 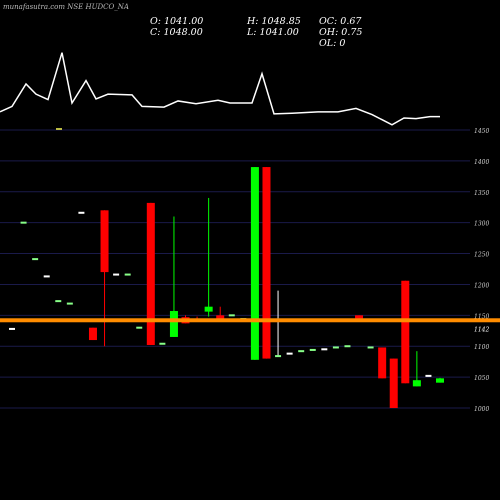 What do you see at coordinates (177, 21) in the screenshot?
I see `open-value: O: 1041.00` at bounding box center [177, 21].